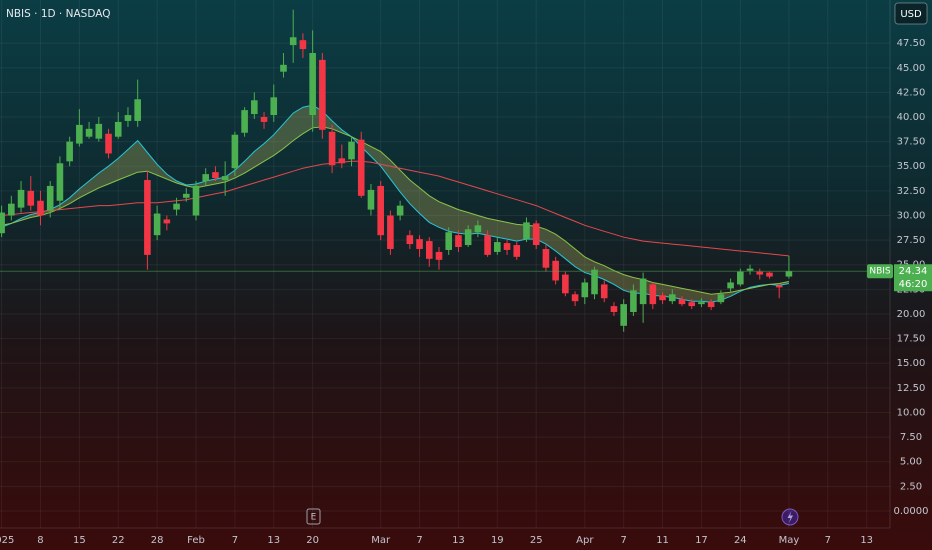 The width and height of the screenshot is (932, 550). Describe the element at coordinates (911, 92) in the screenshot. I see `y-tick-label: 42.50` at that location.